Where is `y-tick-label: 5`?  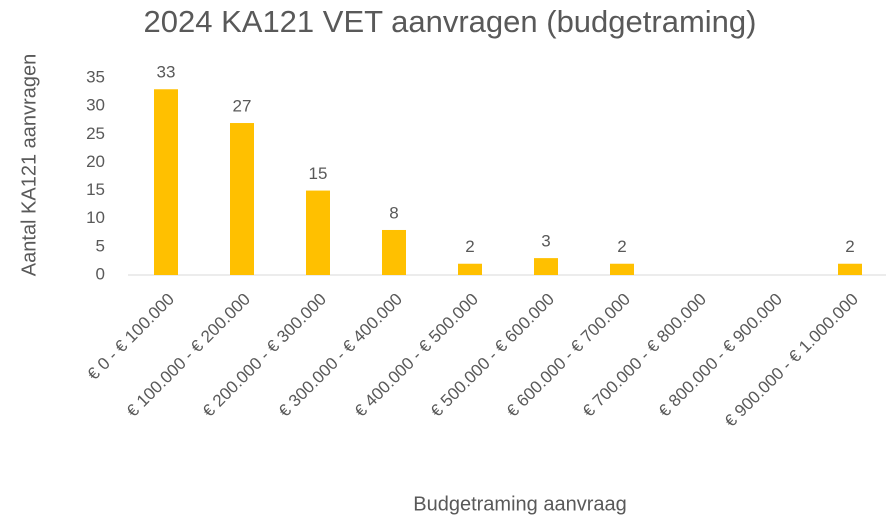
y-tick-label: 5 is located at coordinates (100, 245).